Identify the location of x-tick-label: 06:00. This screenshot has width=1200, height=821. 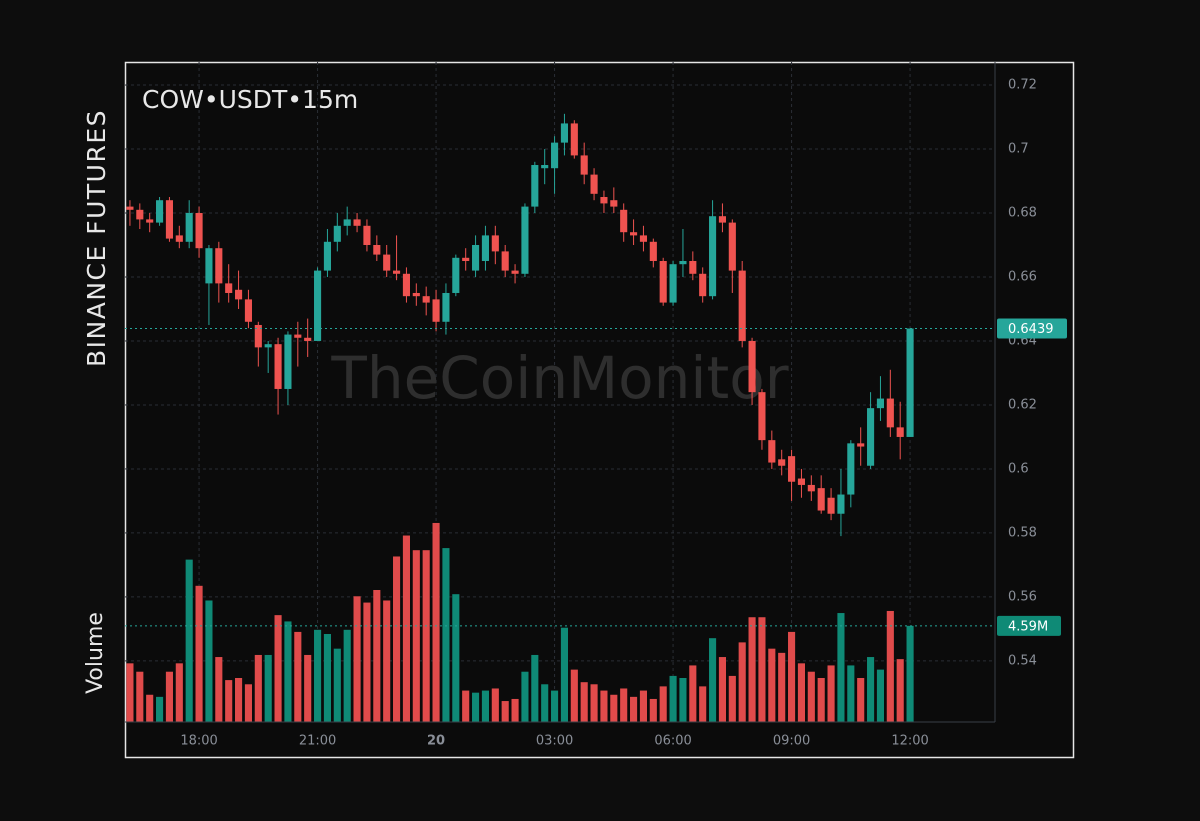
(672, 741).